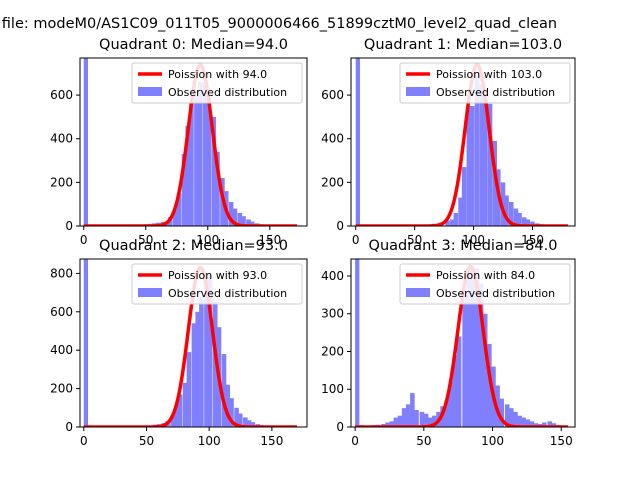 Image resolution: width=640 pixels, height=480 pixels. Describe the element at coordinates (332, 314) in the screenshot. I see `y-tick-label: 300` at that location.